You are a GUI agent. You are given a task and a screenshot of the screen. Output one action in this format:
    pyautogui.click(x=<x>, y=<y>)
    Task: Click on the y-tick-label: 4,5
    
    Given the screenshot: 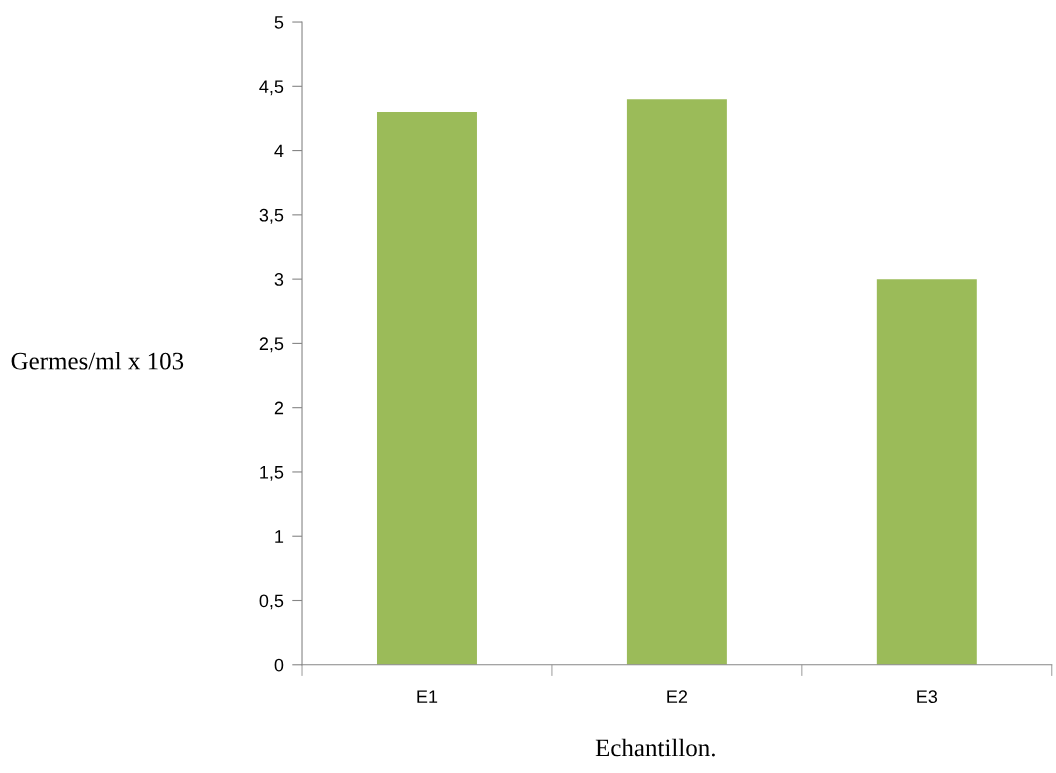 What is the action you would take?
    pyautogui.click(x=271, y=88)
    